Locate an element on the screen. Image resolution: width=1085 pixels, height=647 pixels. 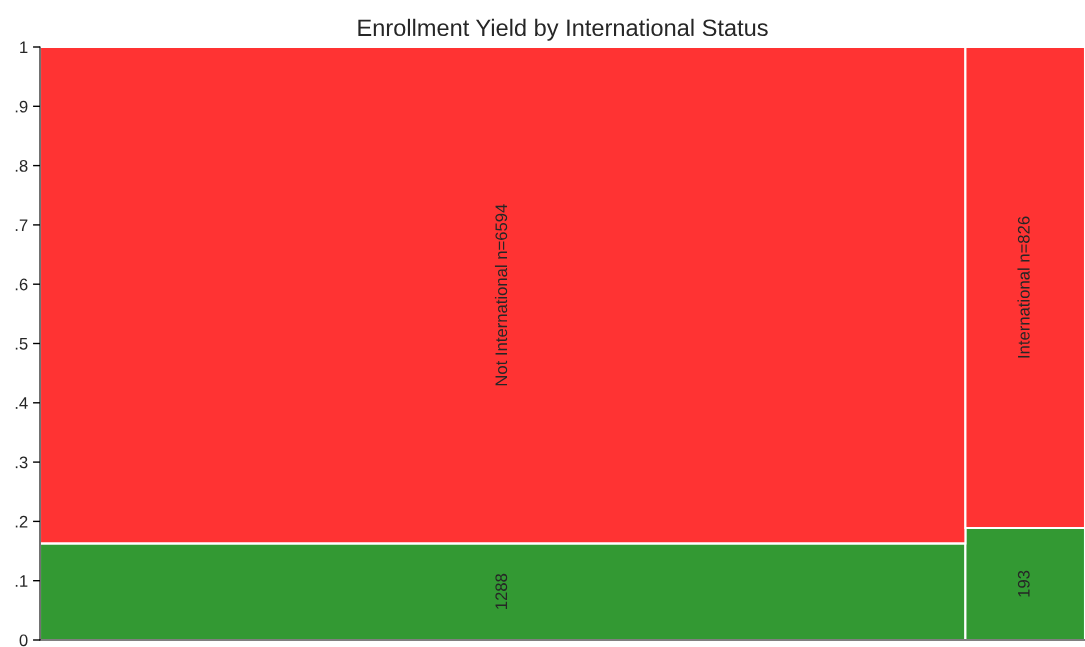
y-tick-label: 1 is located at coordinates (24, 47).